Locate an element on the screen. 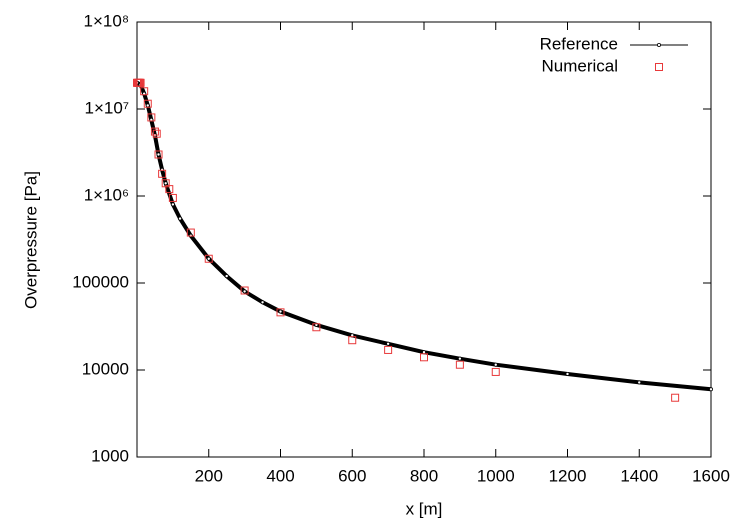 The image size is (747, 528). x-tick-label: 1000 is located at coordinates (496, 475).